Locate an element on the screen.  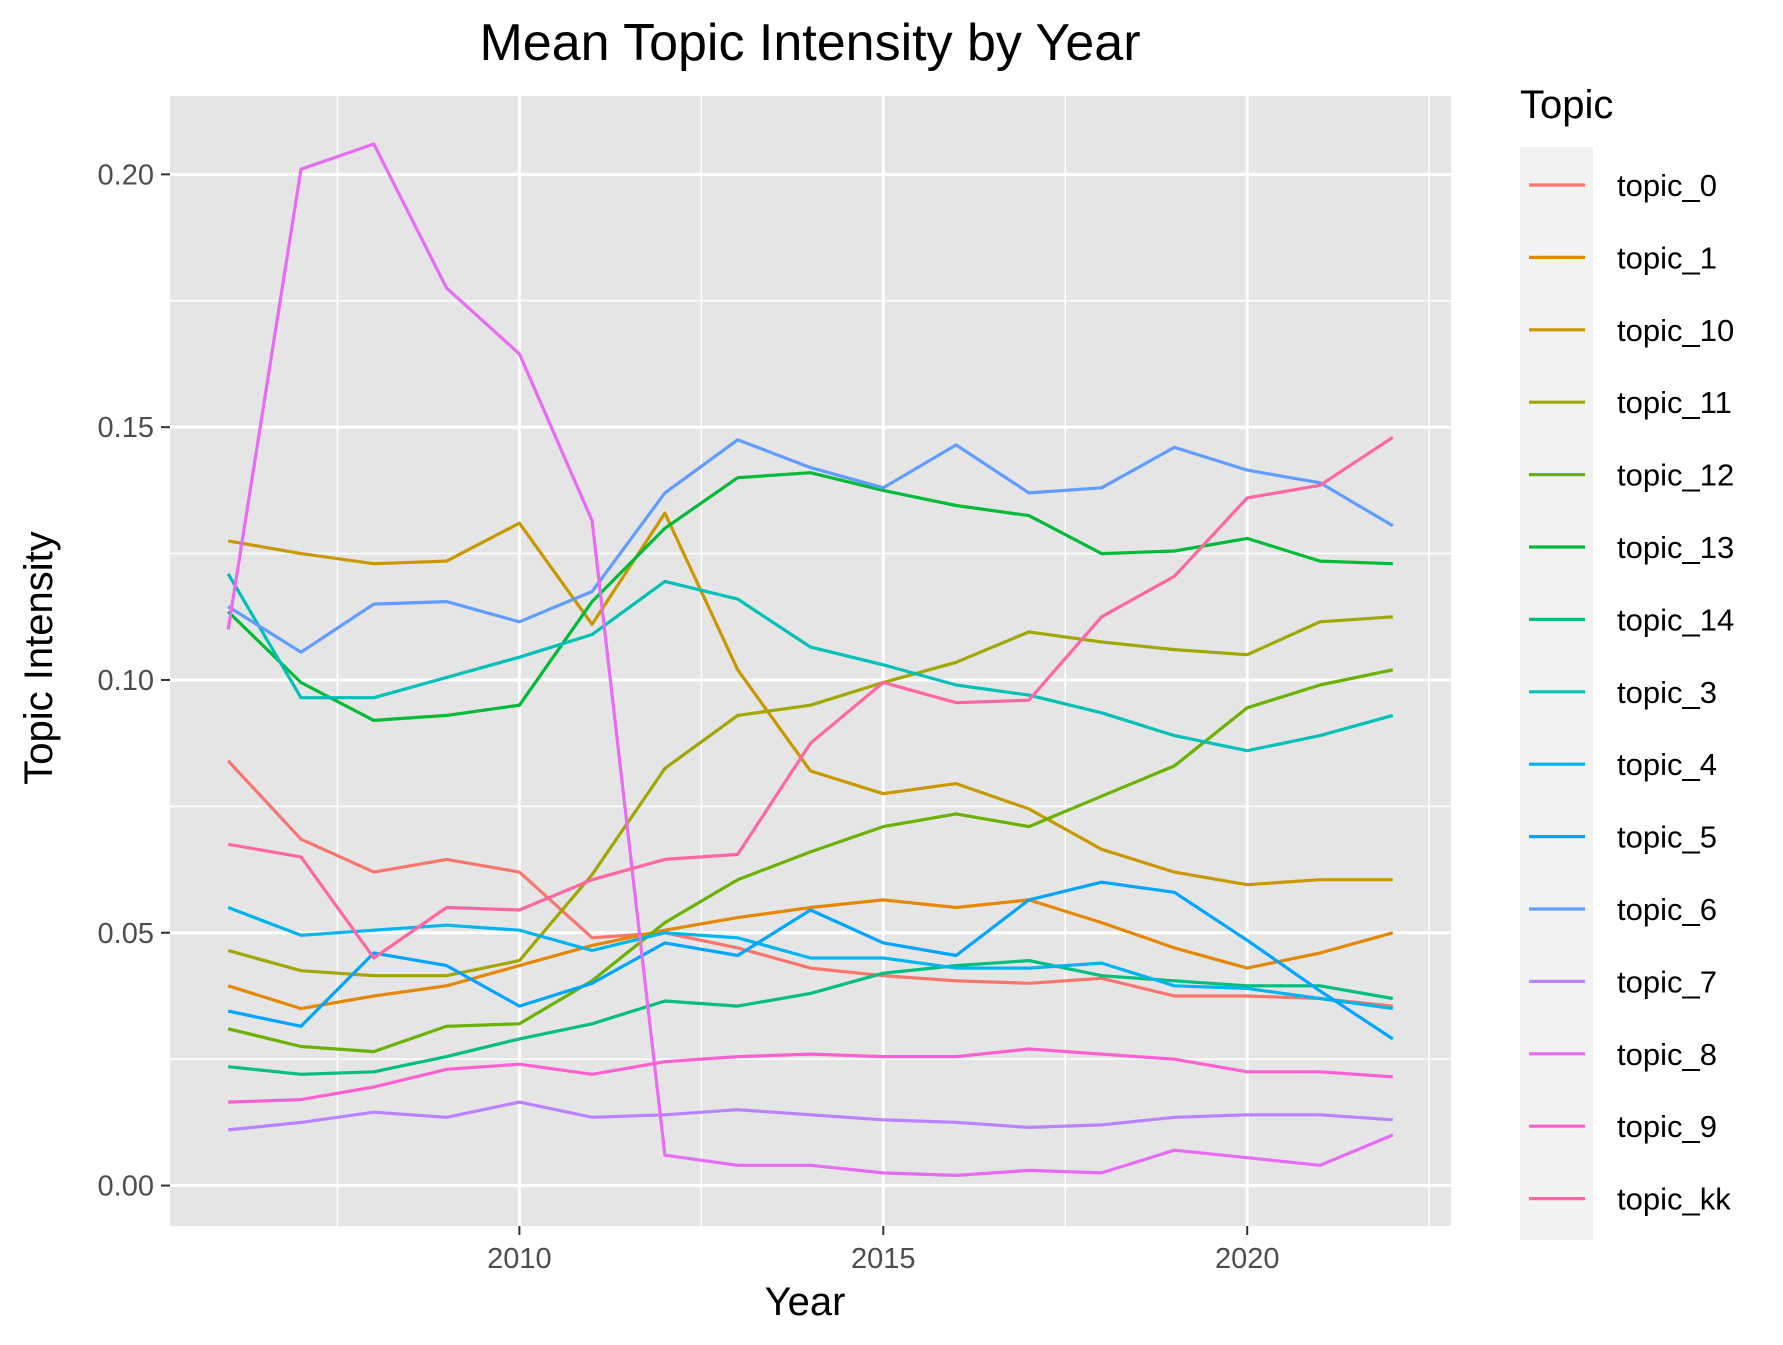
y-tick-label: 0.05 is located at coordinates (126, 934).